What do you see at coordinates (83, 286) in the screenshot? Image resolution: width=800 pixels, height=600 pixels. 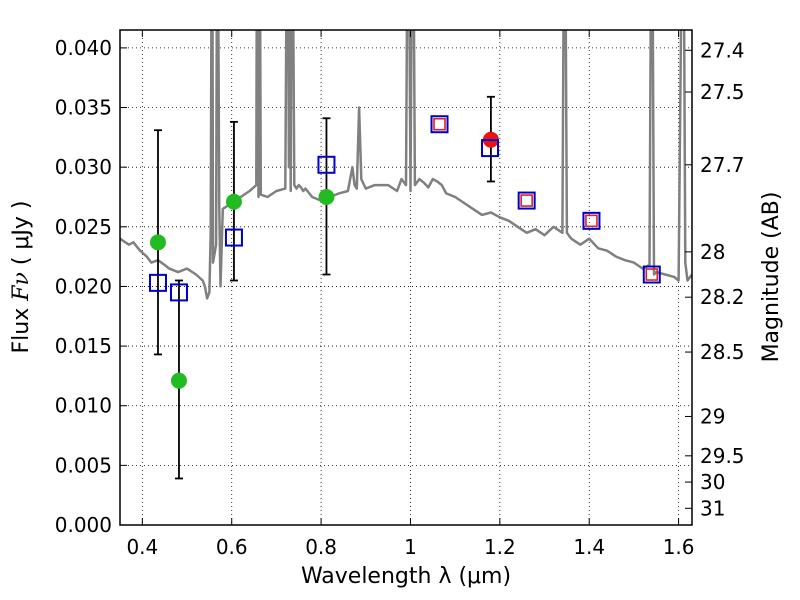 I see `y-tick-label: 0.020` at bounding box center [83, 286].